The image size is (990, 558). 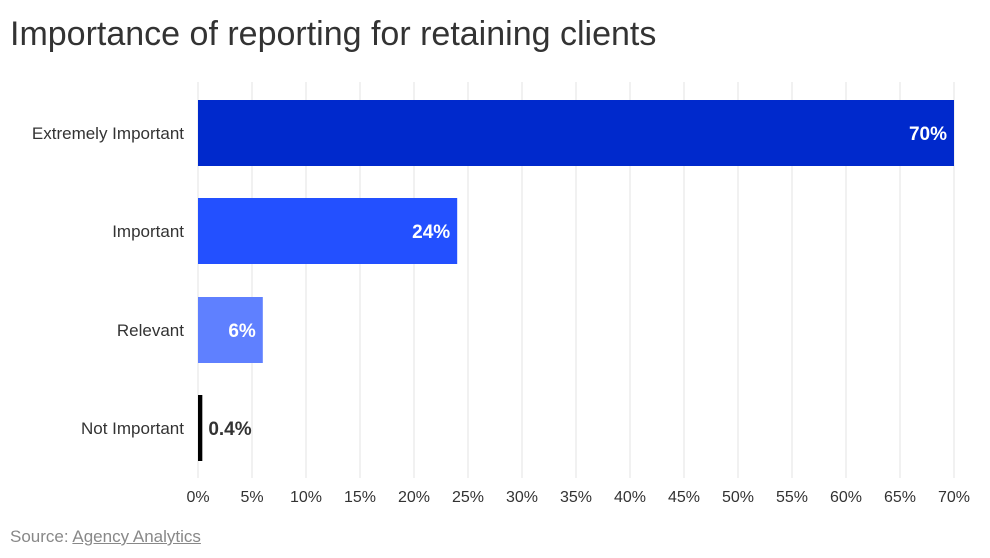 I want to click on x-tick-label: 60%, so click(x=846, y=497).